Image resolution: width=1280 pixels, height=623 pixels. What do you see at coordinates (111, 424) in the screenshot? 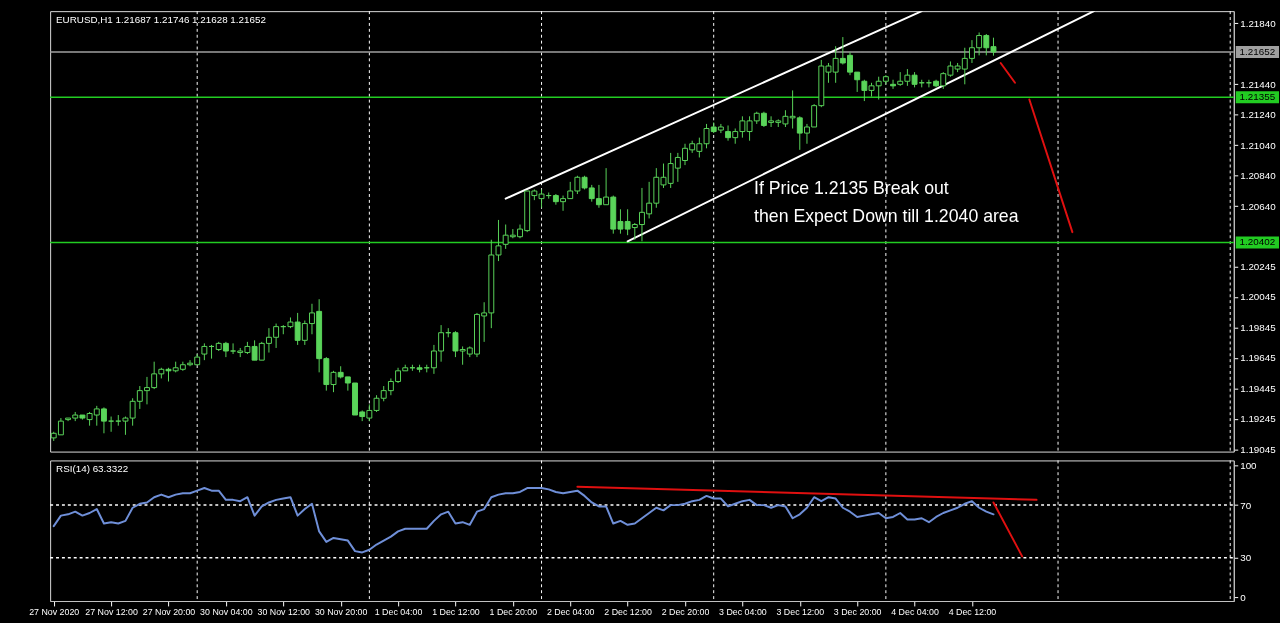
I see `candlestick` at bounding box center [111, 424].